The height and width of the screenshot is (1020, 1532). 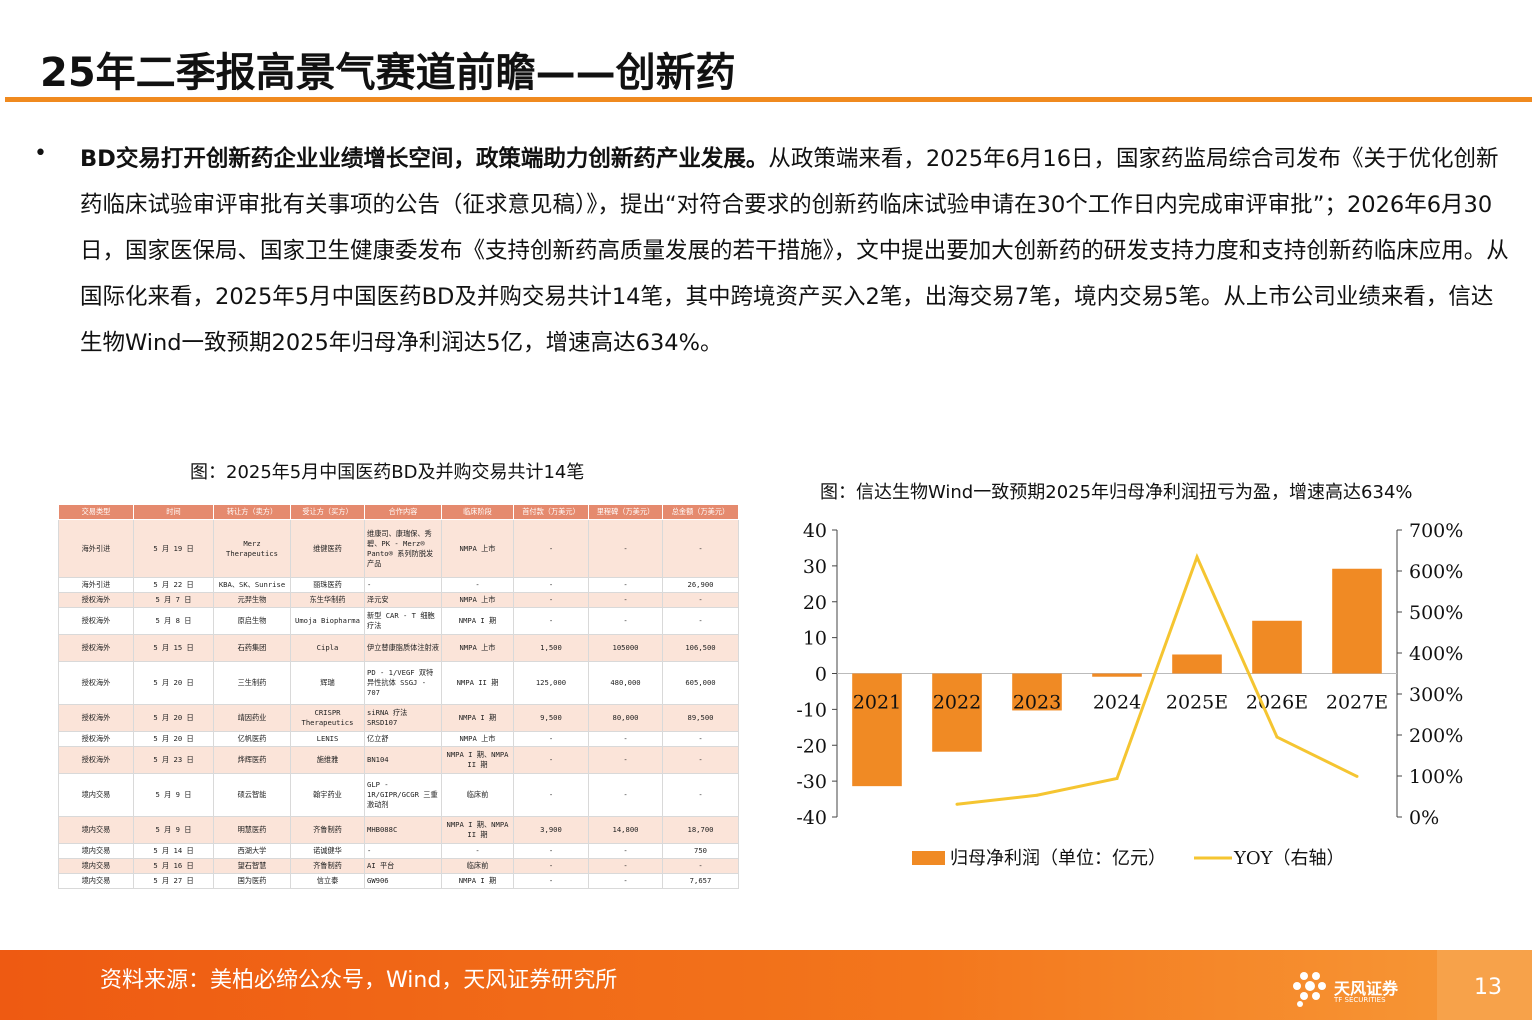 What do you see at coordinates (1366, 988) in the screenshot?
I see `logo-text: 天风证券` at bounding box center [1366, 988].